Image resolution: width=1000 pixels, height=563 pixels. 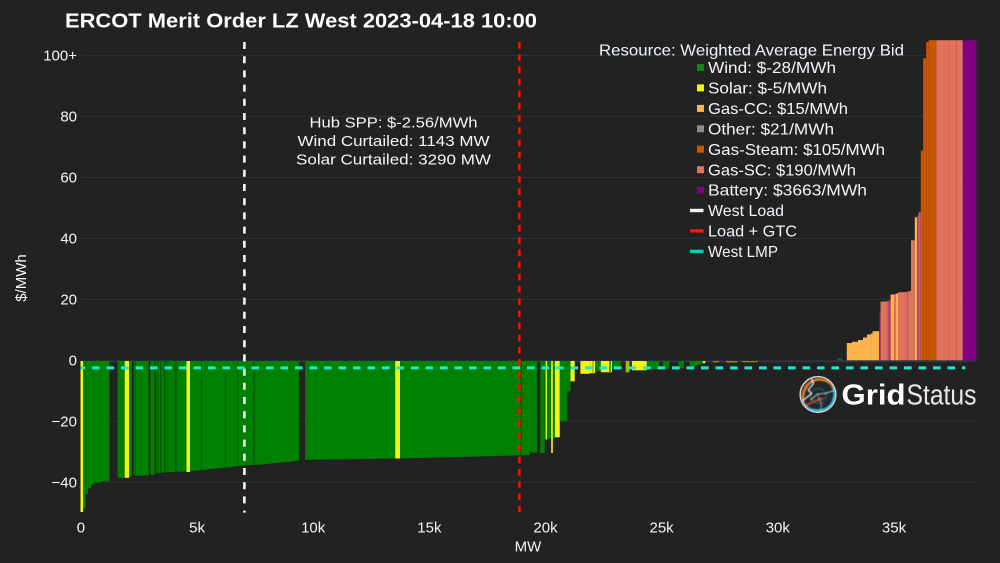 What do you see at coordinates (313, 528) in the screenshot?
I see `svg-text: 10k` at bounding box center [313, 528].